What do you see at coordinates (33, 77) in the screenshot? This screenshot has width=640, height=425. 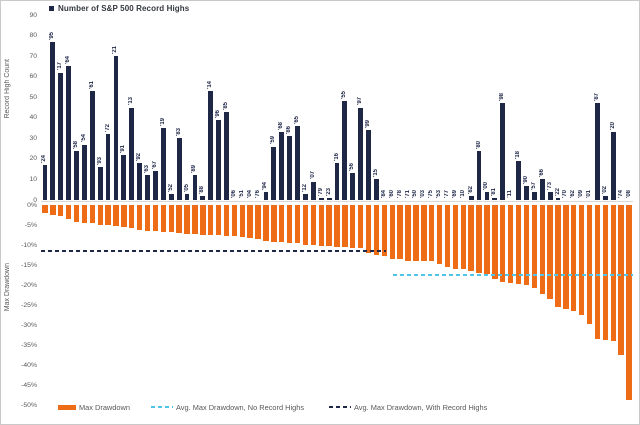 I see `record-high-tick-label: 60` at bounding box center [33, 77].